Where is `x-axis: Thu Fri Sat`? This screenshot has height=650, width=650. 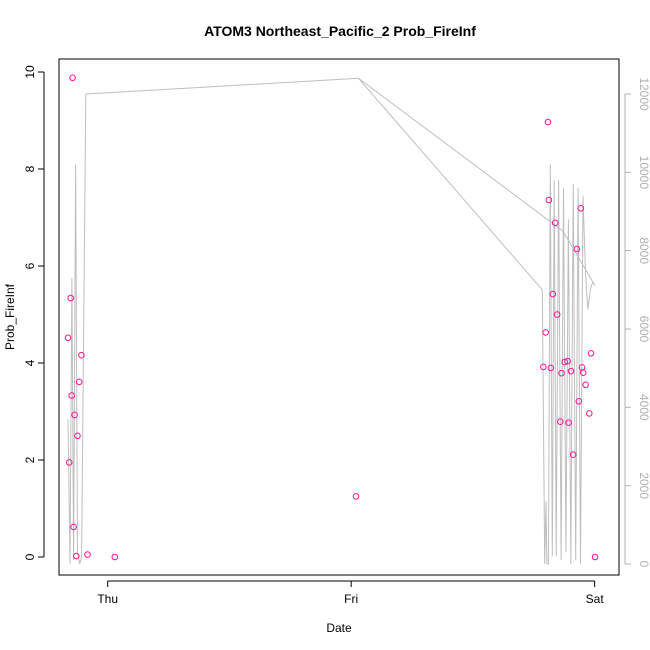
x-axis: Thu Fri Sat is located at coordinates (351, 593).